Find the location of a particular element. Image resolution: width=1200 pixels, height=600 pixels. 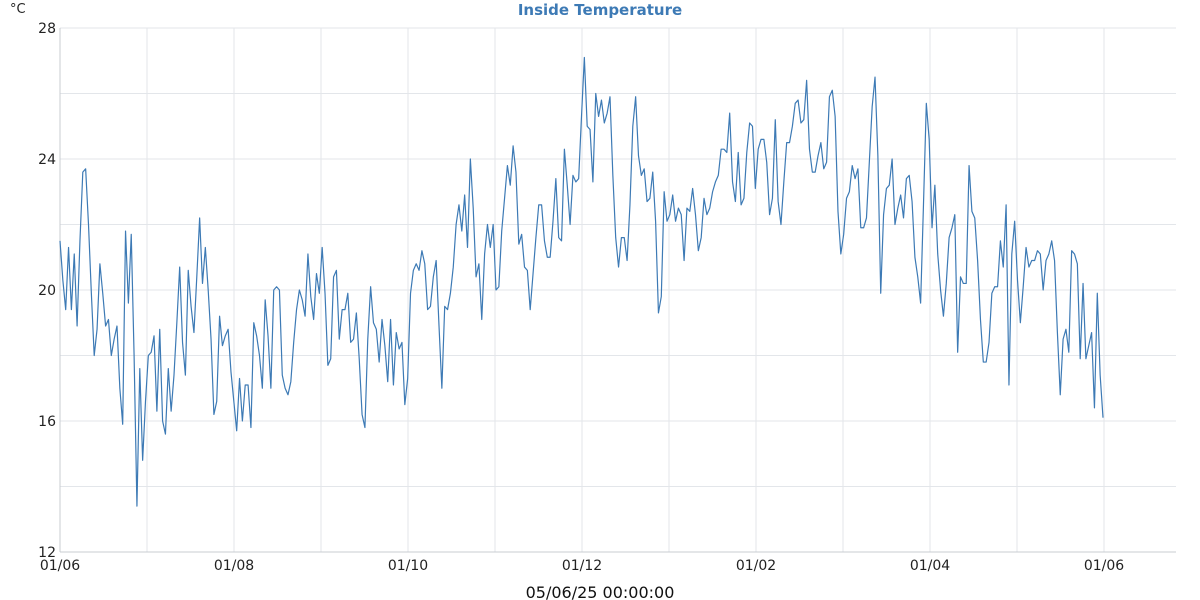

y-tick-labels: 12 16 20 24 28 is located at coordinates (47, 291).